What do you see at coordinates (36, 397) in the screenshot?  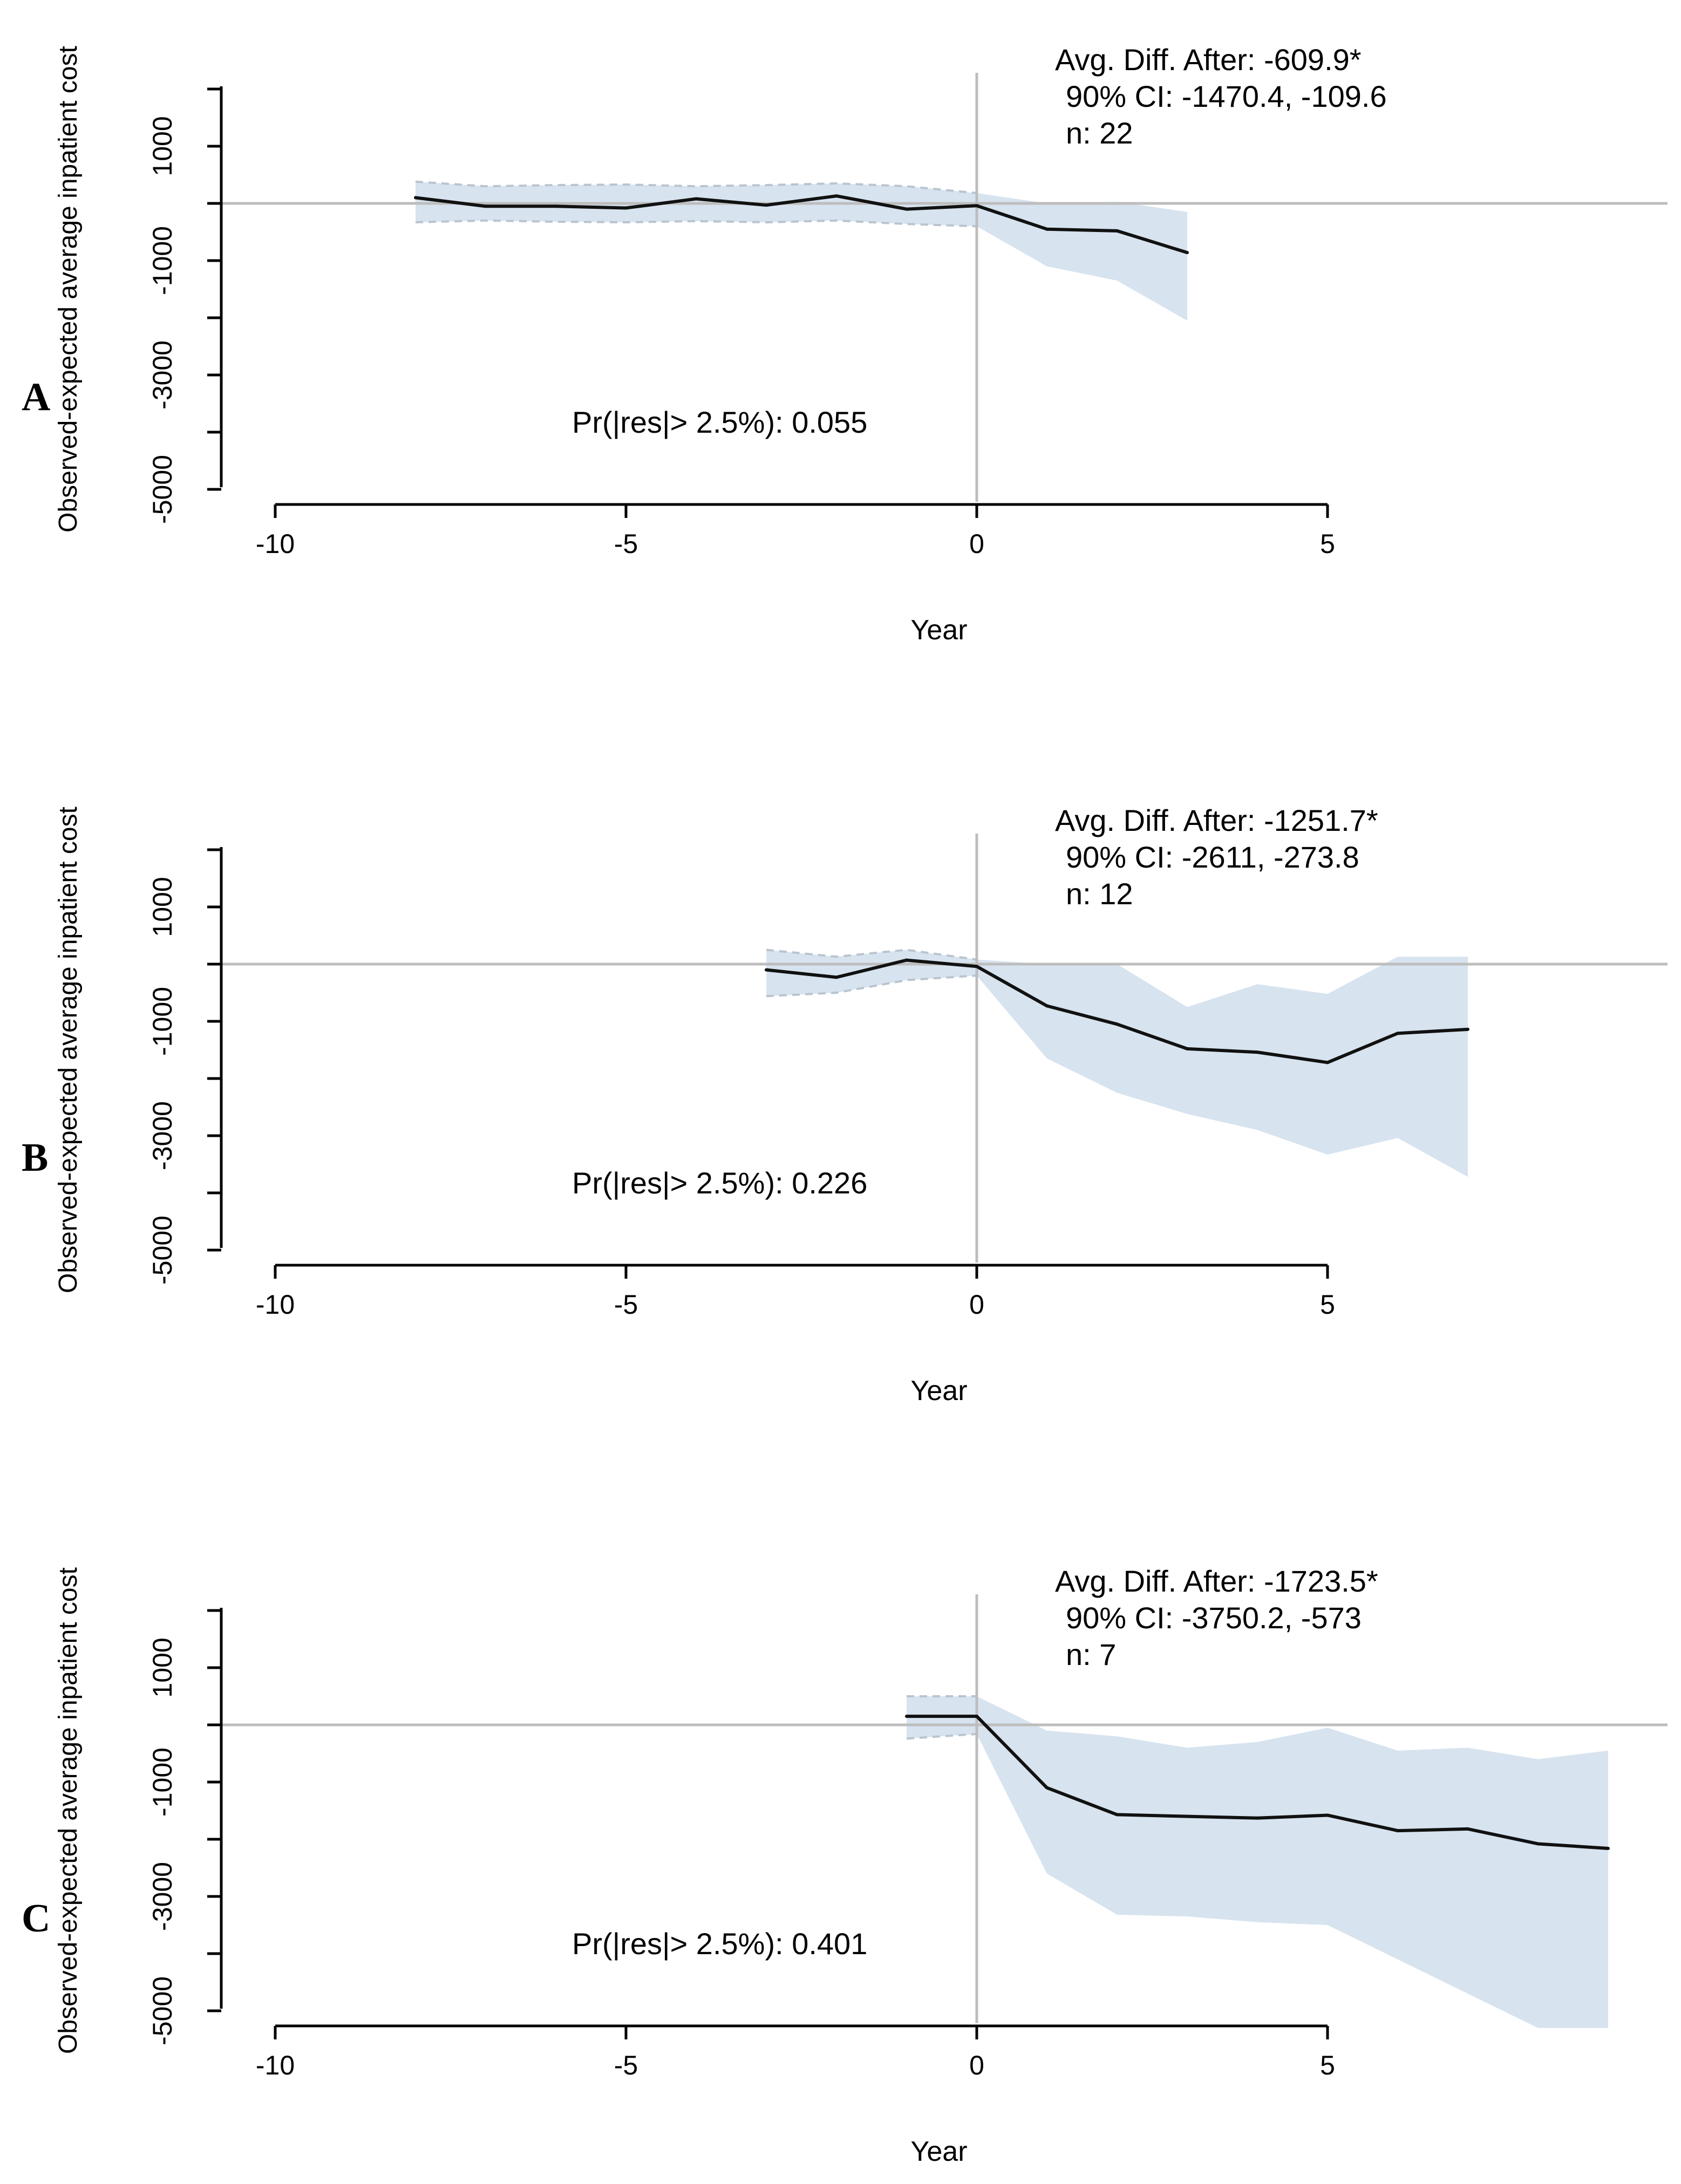 I see `panel-letter: A` at bounding box center [36, 397].